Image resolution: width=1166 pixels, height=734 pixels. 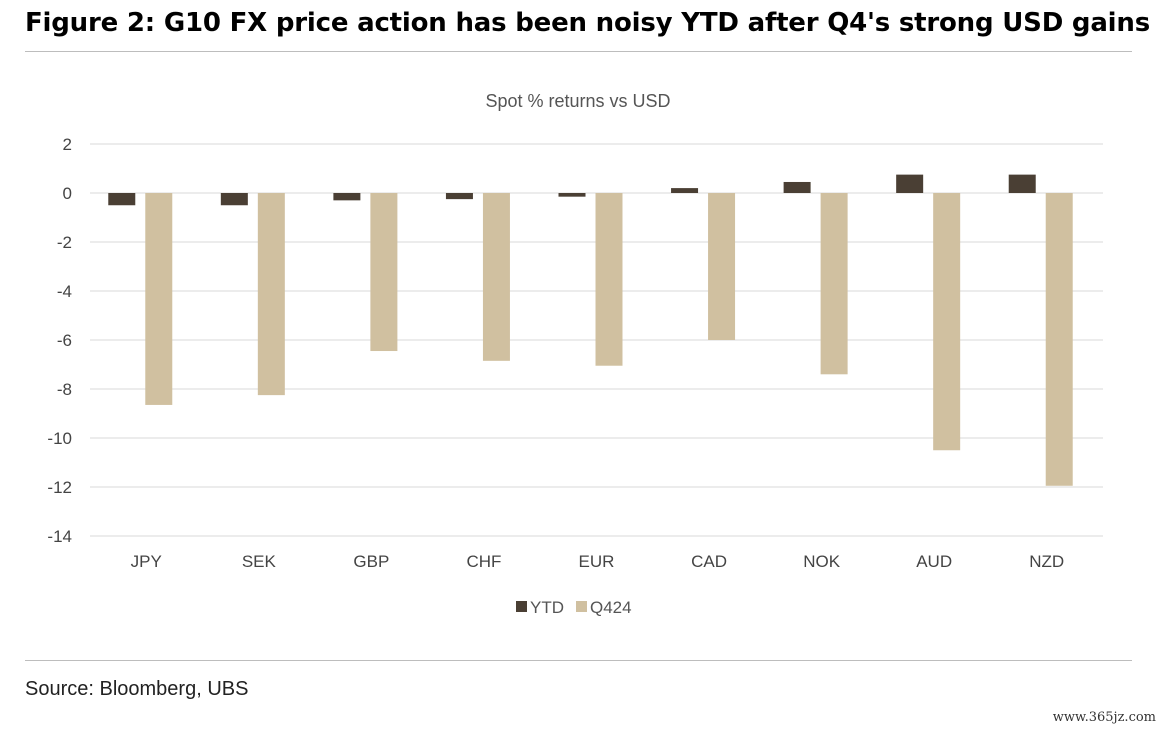 What do you see at coordinates (609, 279) in the screenshot?
I see `bar-q424-eur` at bounding box center [609, 279].